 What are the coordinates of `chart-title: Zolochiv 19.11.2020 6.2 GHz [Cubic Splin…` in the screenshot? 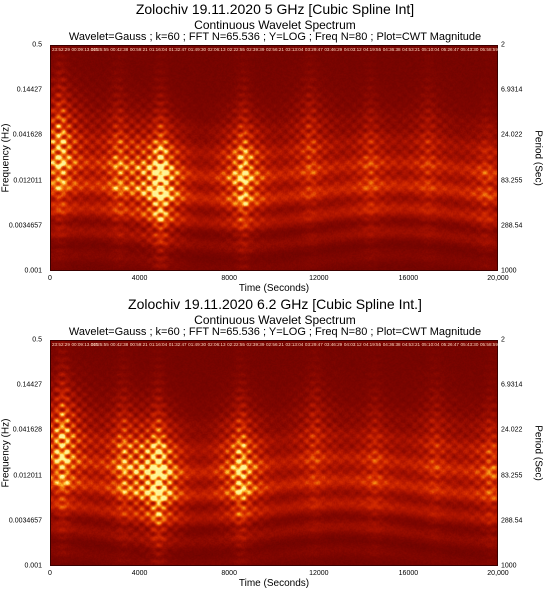 It's located at (275, 304).